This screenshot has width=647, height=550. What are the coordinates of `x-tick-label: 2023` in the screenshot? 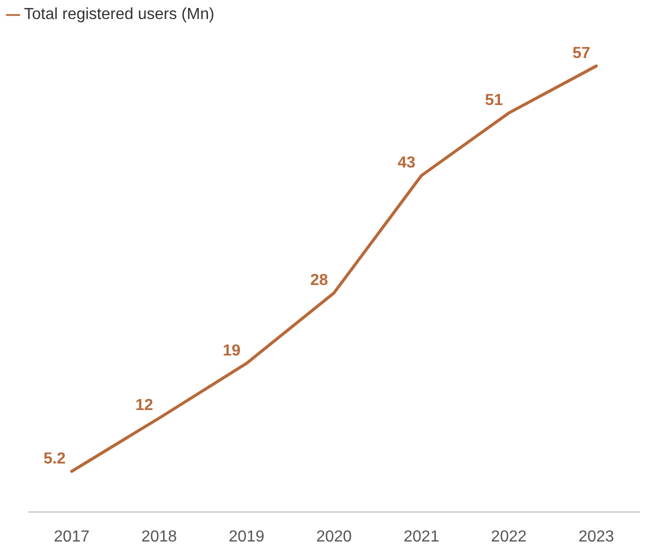 It's located at (596, 537).